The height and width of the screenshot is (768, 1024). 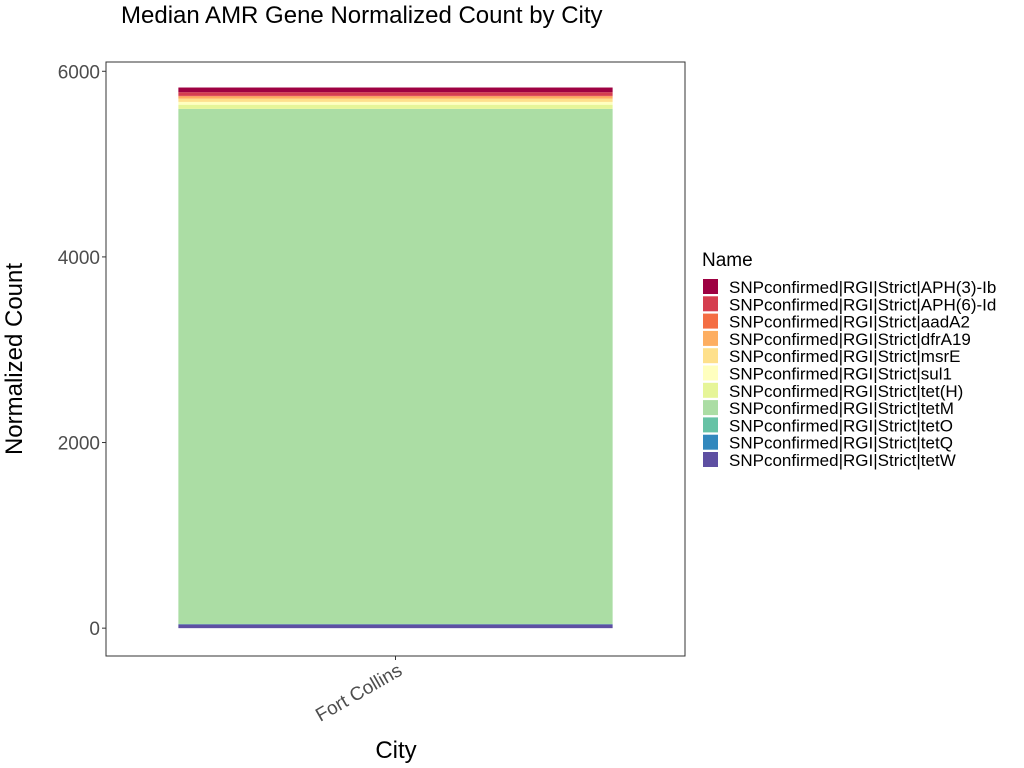 I want to click on x-axis: Fort Collins, so click(x=359, y=691).